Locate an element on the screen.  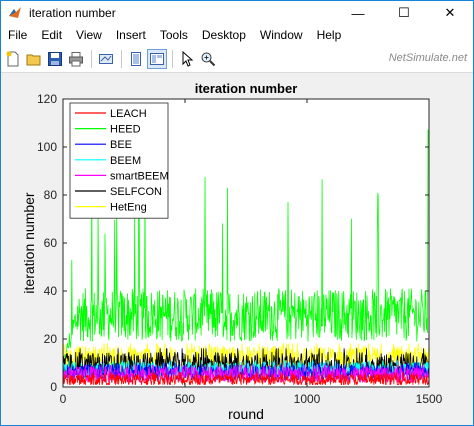
edit-plot-icon is located at coordinates (187, 59).